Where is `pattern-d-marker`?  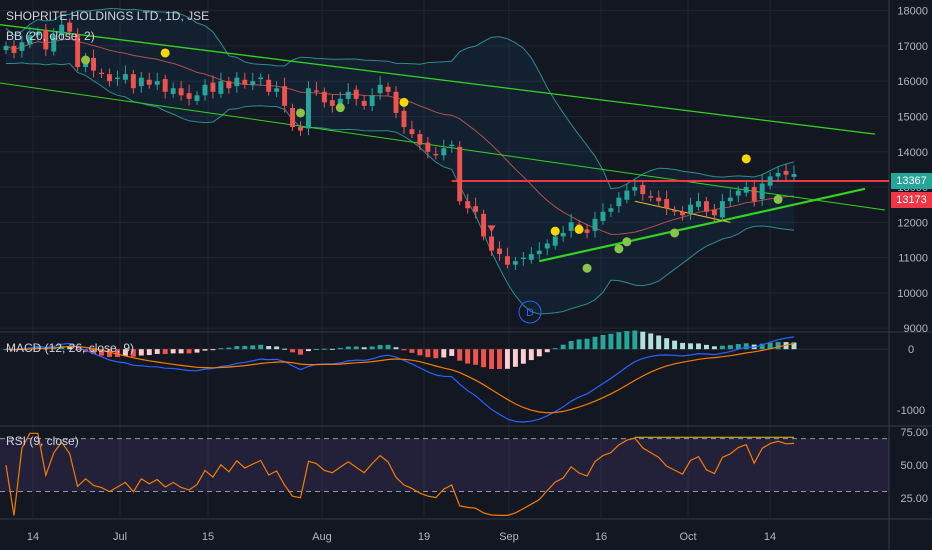
pattern-d-marker is located at coordinates (530, 312).